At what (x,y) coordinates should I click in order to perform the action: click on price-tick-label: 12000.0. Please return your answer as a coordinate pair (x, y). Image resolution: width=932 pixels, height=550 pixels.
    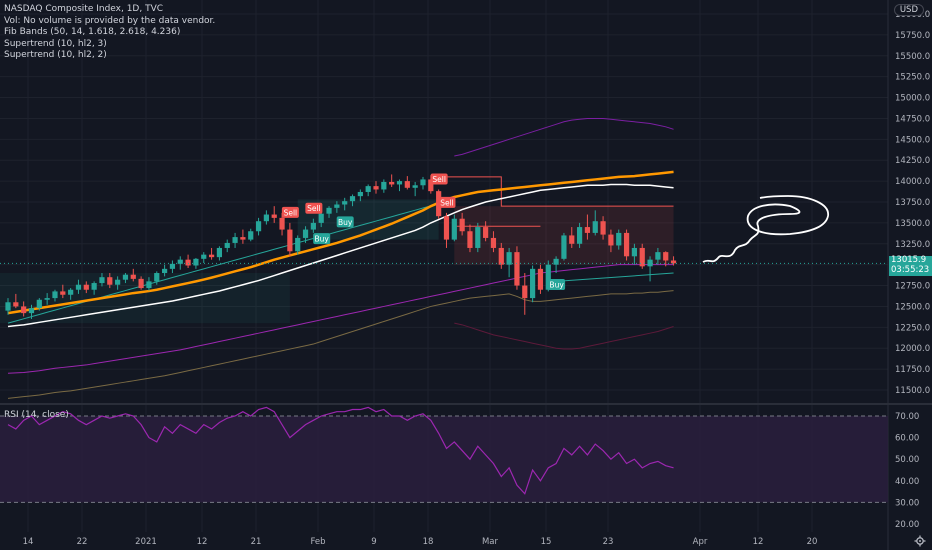
    Looking at the image, I should click on (912, 349).